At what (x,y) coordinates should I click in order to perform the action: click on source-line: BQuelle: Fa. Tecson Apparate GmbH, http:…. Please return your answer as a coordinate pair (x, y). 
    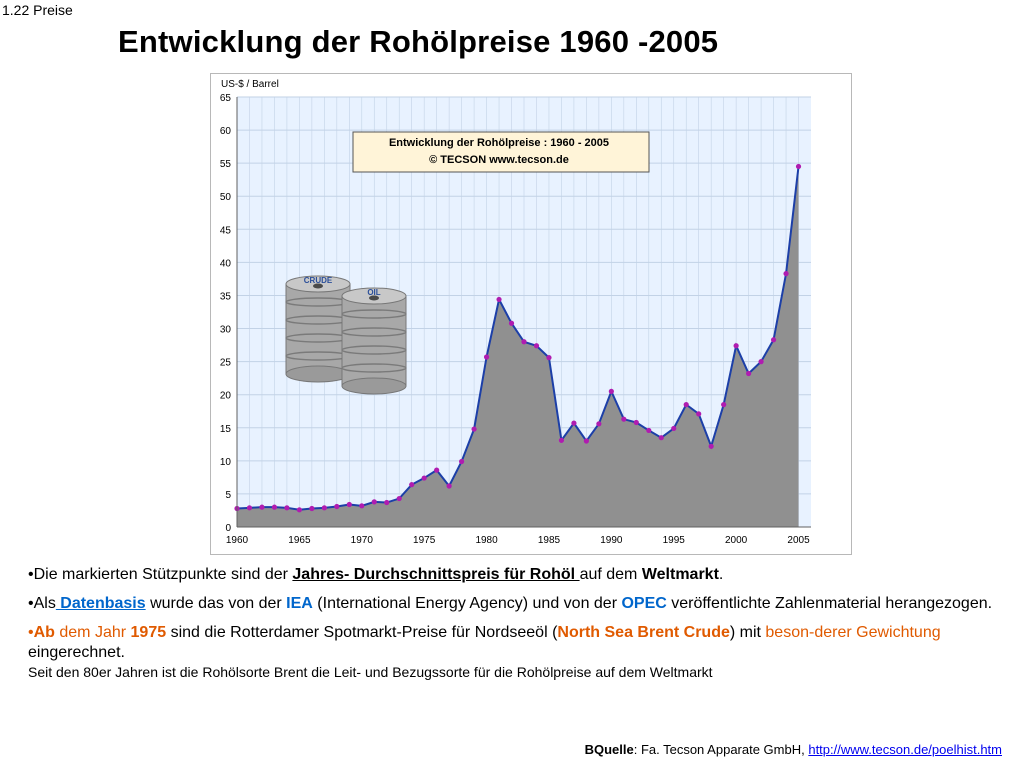
    Looking at the image, I should click on (793, 749).